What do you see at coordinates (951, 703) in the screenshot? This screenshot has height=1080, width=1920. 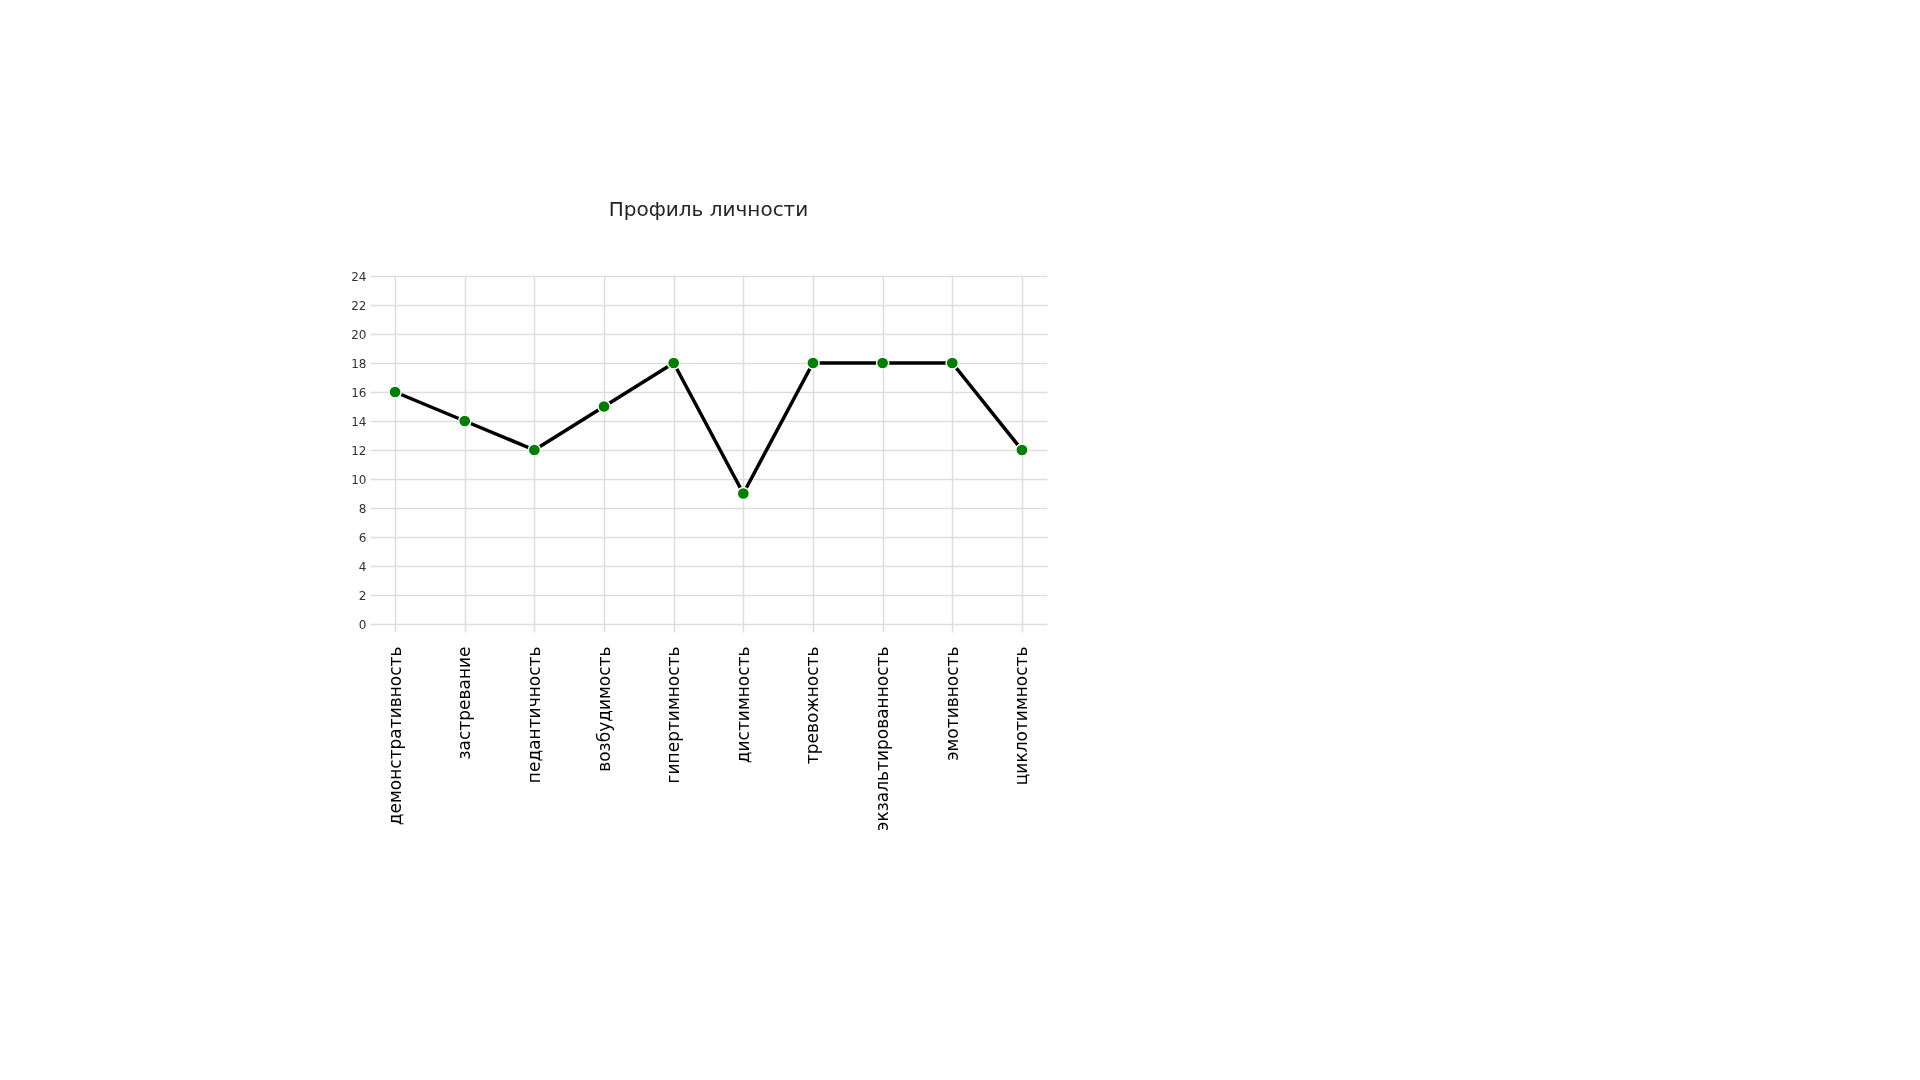 I see `x-tick-label: эмотивность` at bounding box center [951, 703].